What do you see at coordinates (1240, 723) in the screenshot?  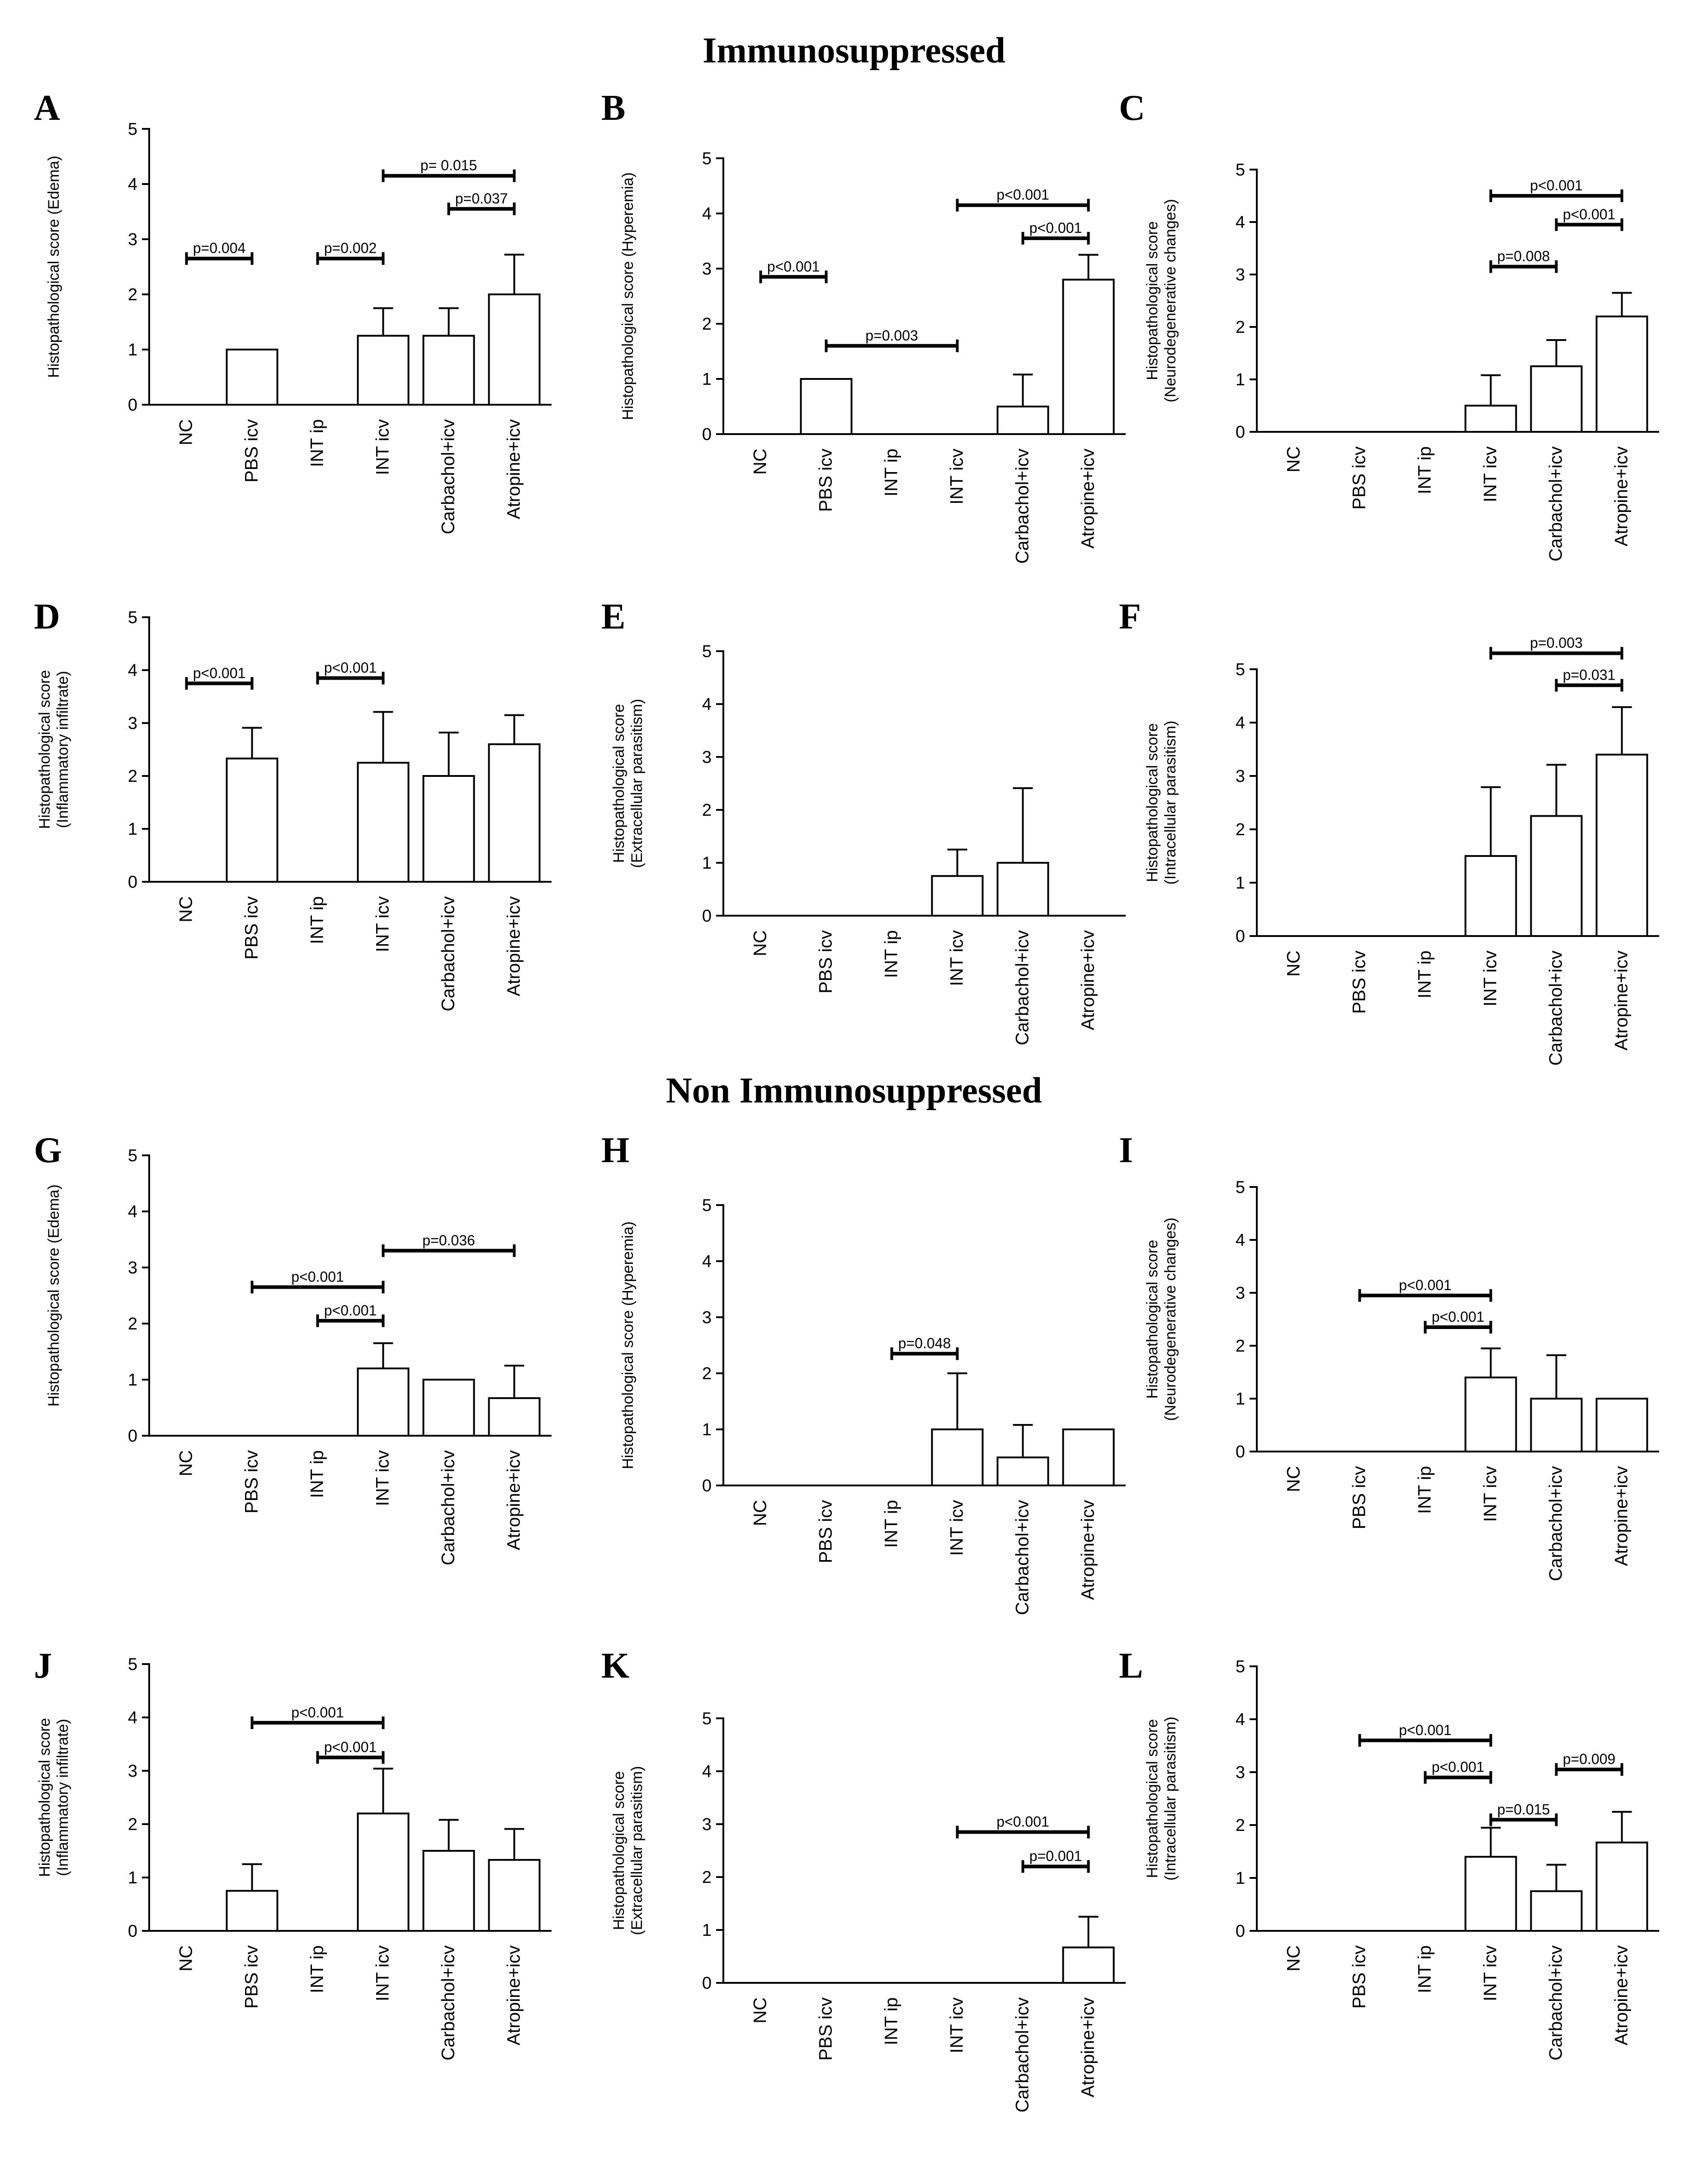 I see `y-tick-label-f-4: 4` at bounding box center [1240, 723].